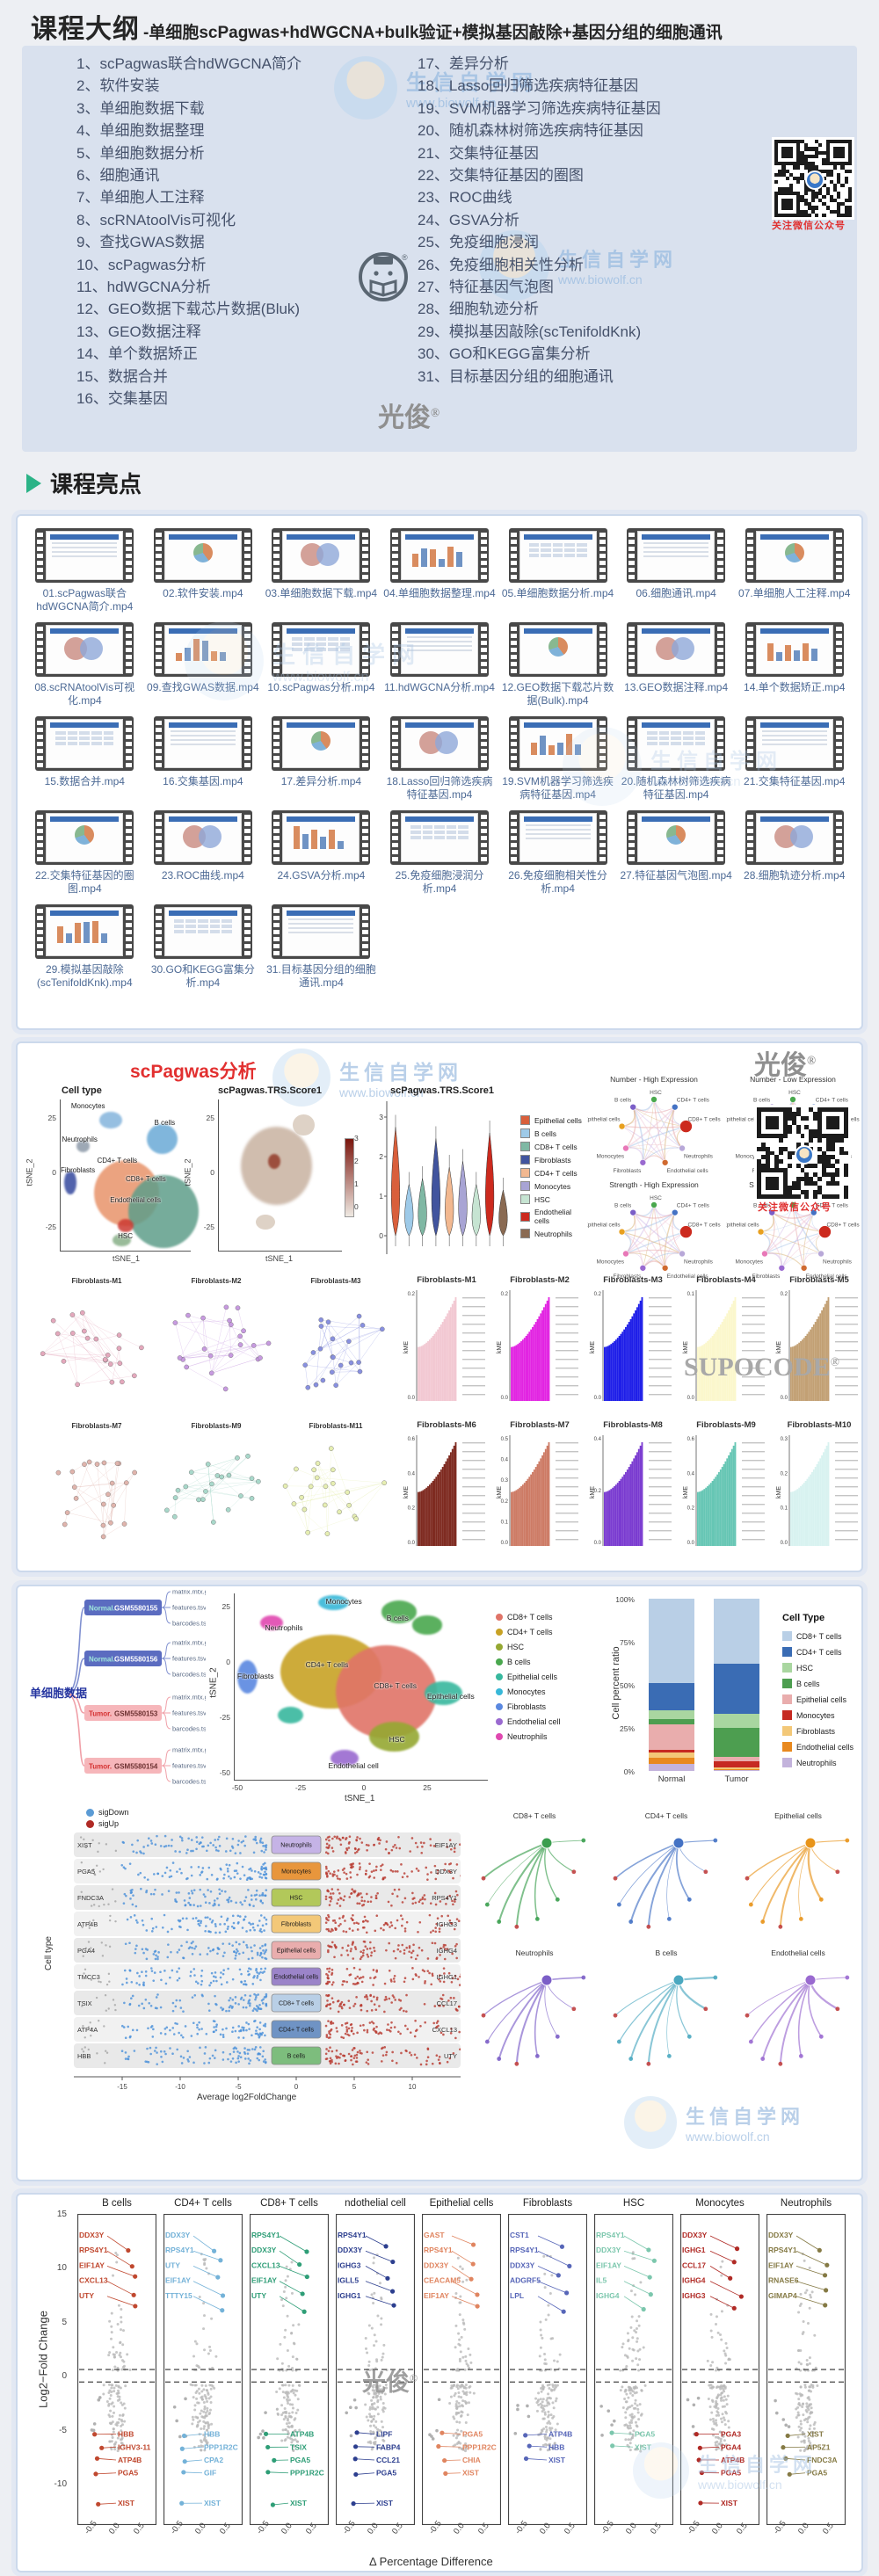  Describe the element at coordinates (140, 198) in the screenshot. I see `outline-item: 7、单细胞人工注释` at that location.